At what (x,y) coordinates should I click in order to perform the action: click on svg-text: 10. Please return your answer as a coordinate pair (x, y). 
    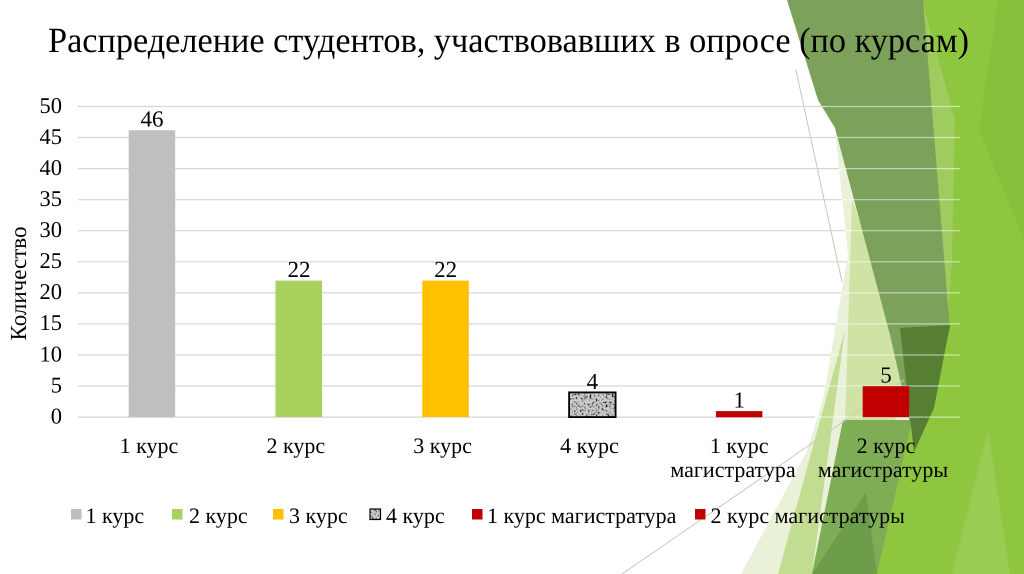
    Looking at the image, I should click on (51, 353).